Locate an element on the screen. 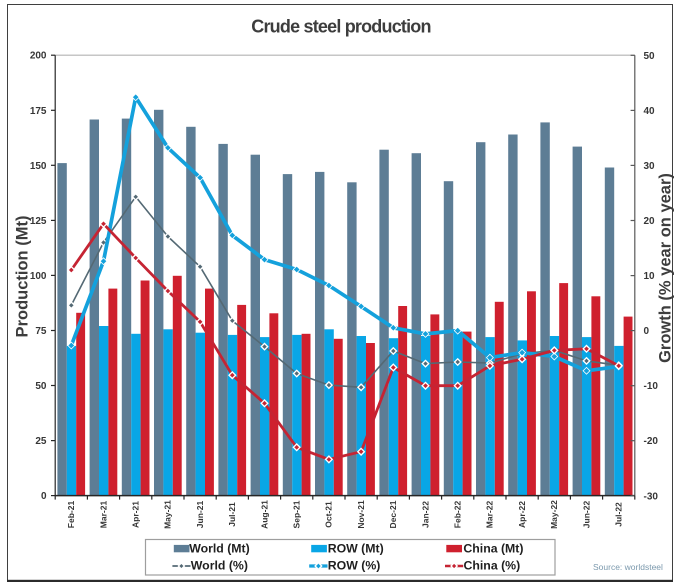 The image size is (677, 586). svg-text: China (Mt) is located at coordinates (493, 548).